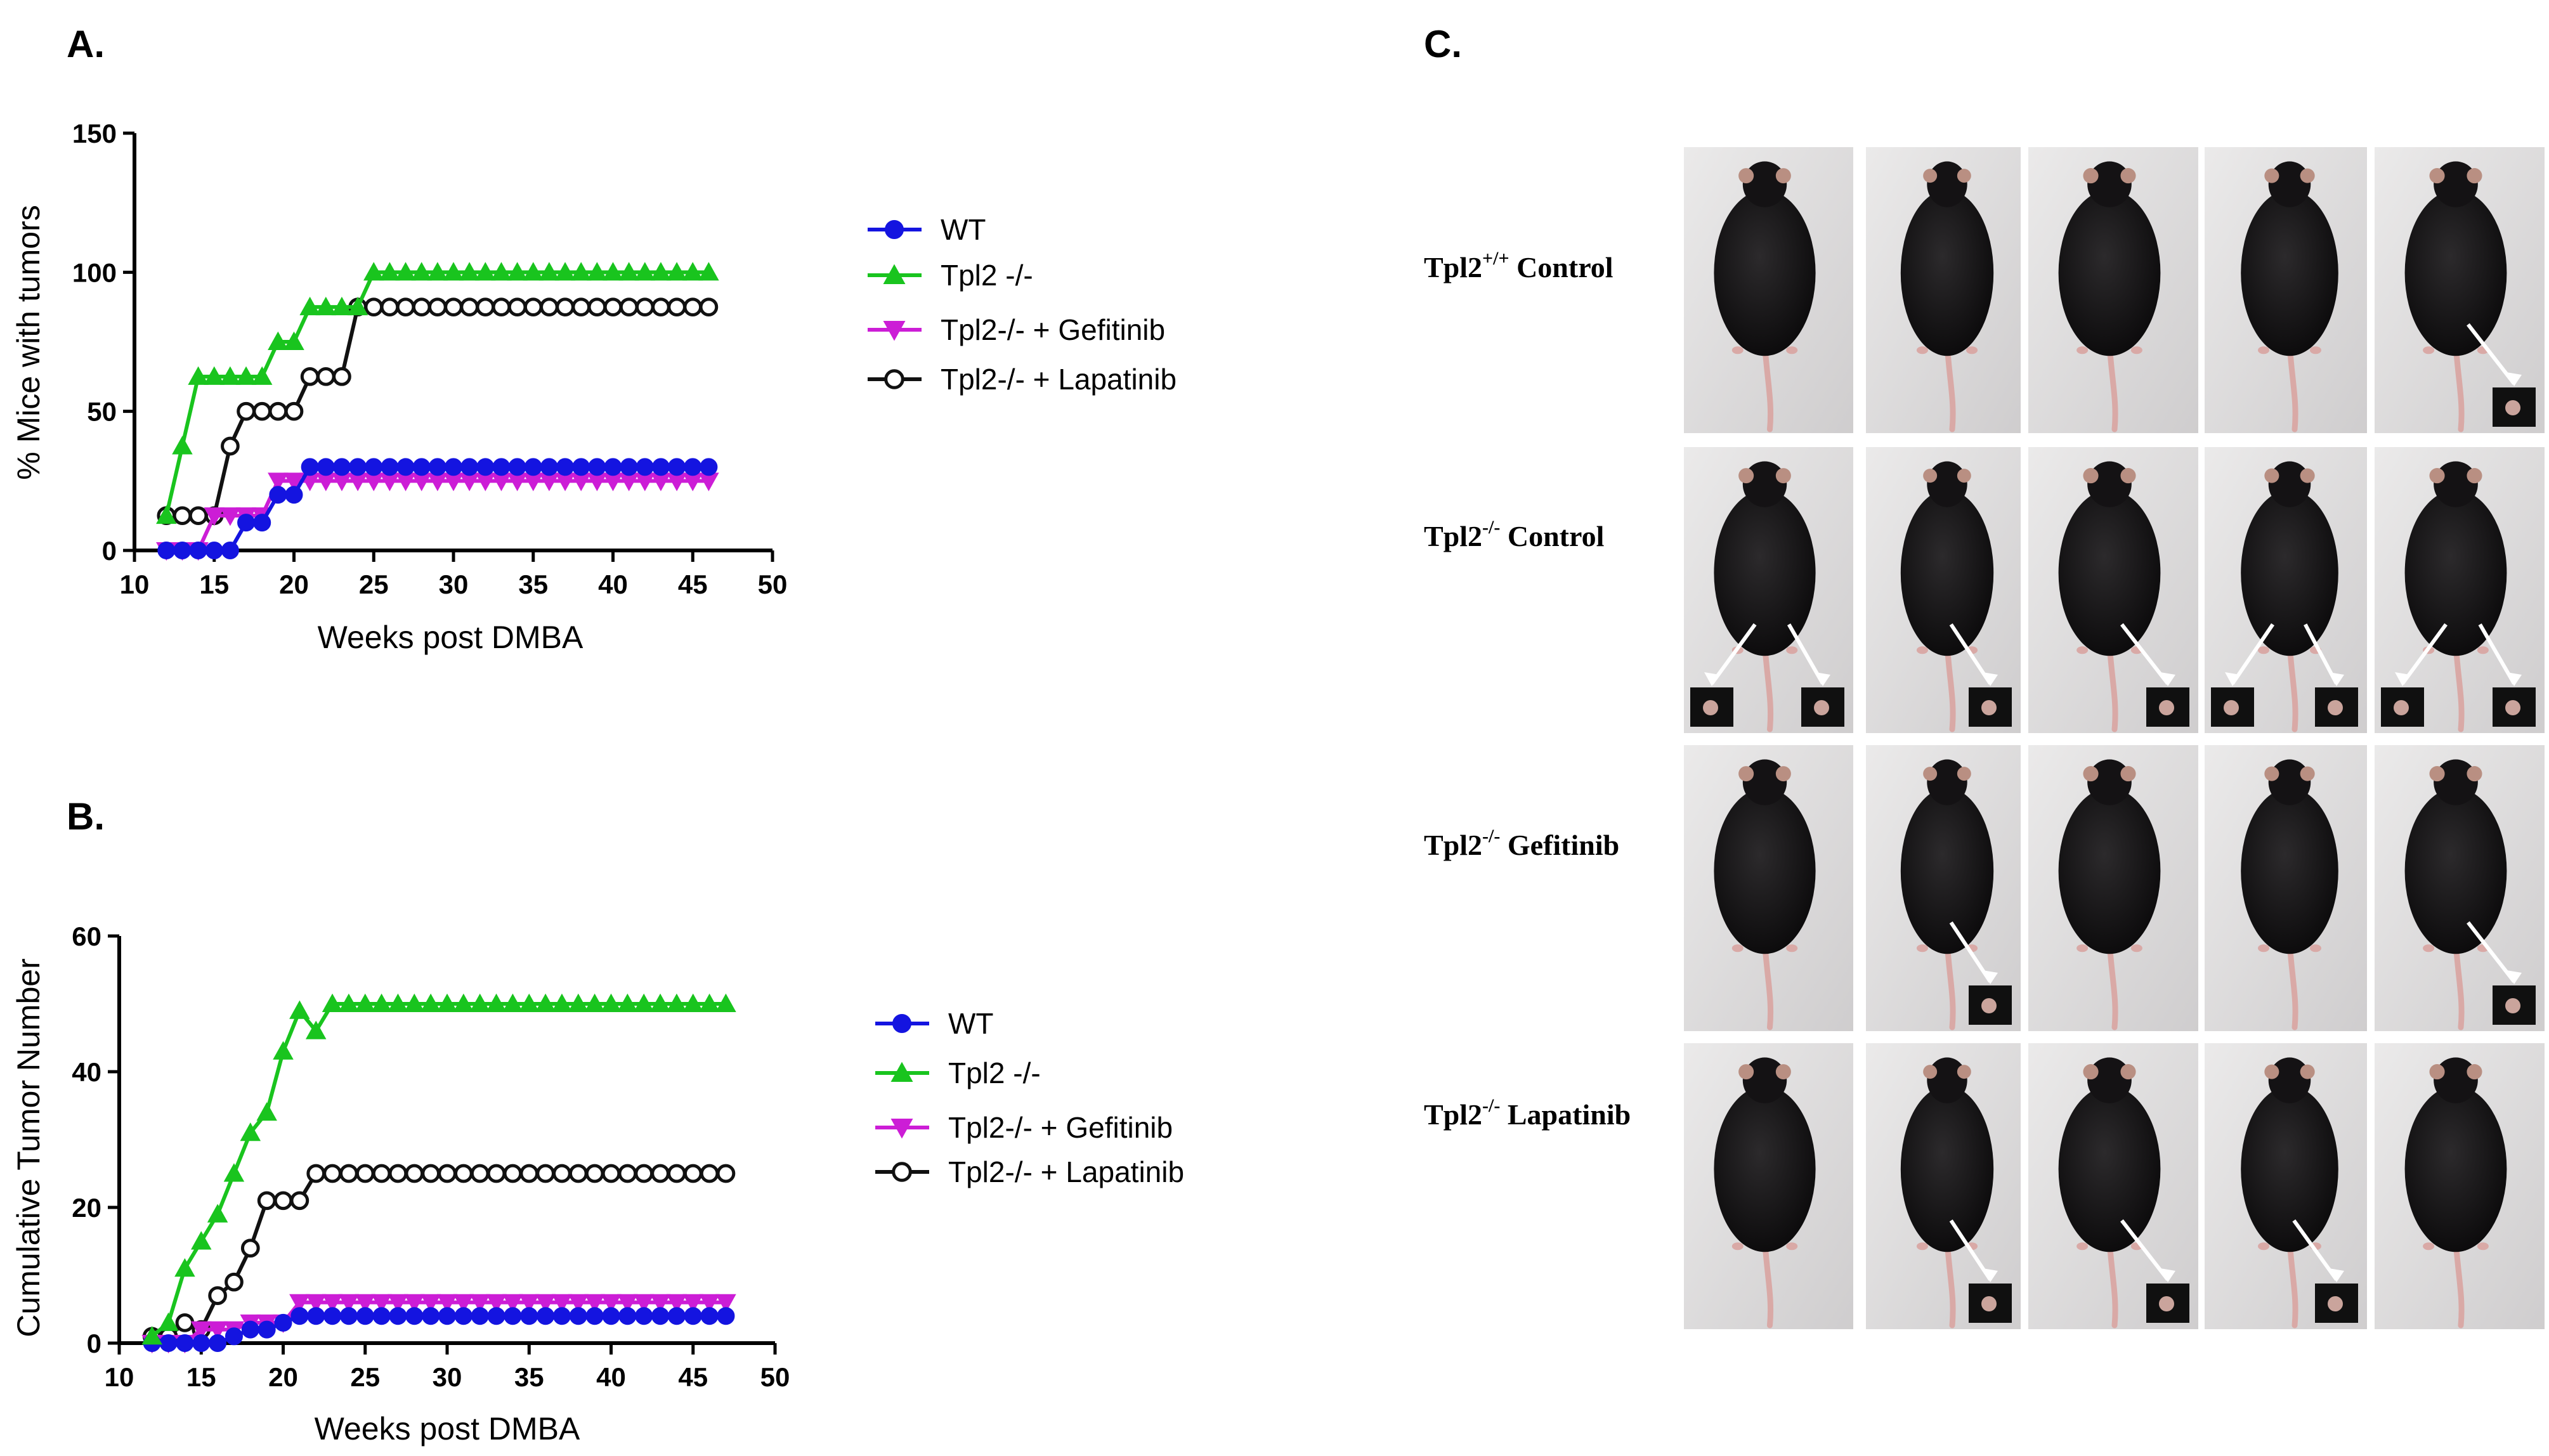 The image size is (2549, 1456). I want to click on x-tick-label: 45, so click(693, 584).